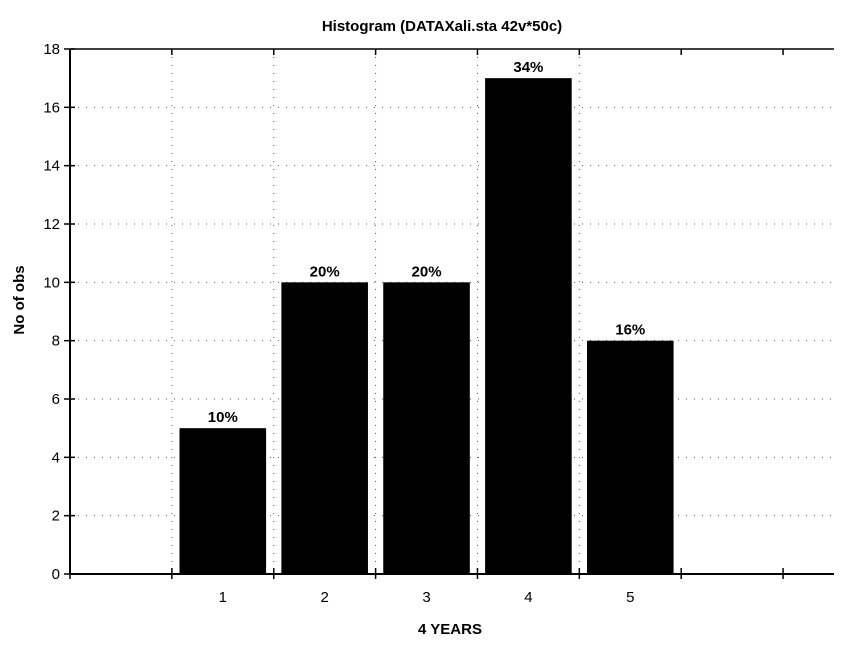 This screenshot has width=849, height=645. Describe the element at coordinates (56, 457) in the screenshot. I see `y-tick-label: 4` at that location.